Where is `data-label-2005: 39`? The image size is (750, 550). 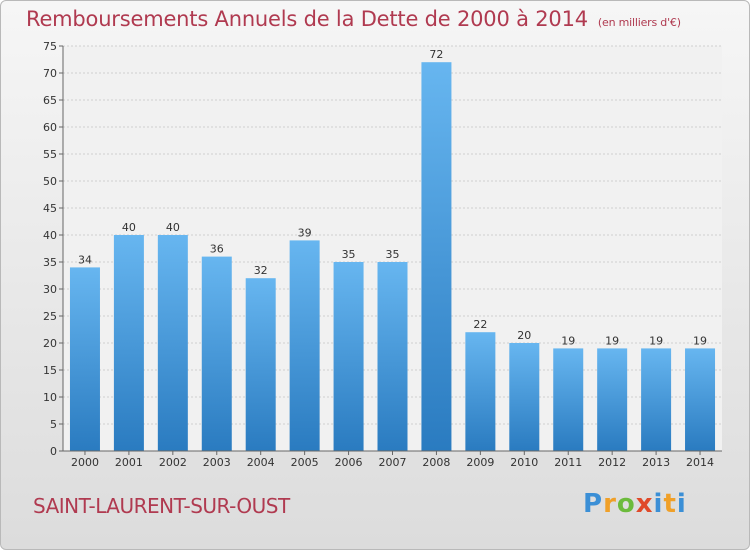
data-label-2005: 39 is located at coordinates (305, 232).